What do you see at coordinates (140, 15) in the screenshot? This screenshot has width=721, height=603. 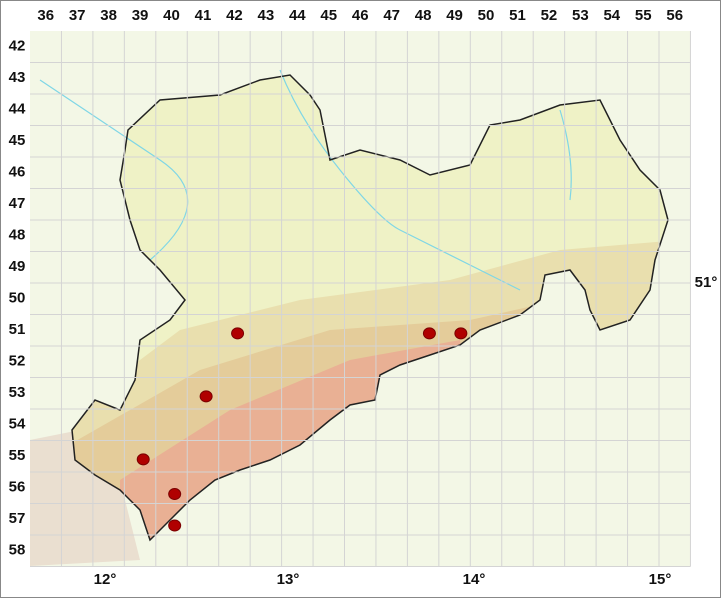 I see `column-label: 39` at bounding box center [140, 15].